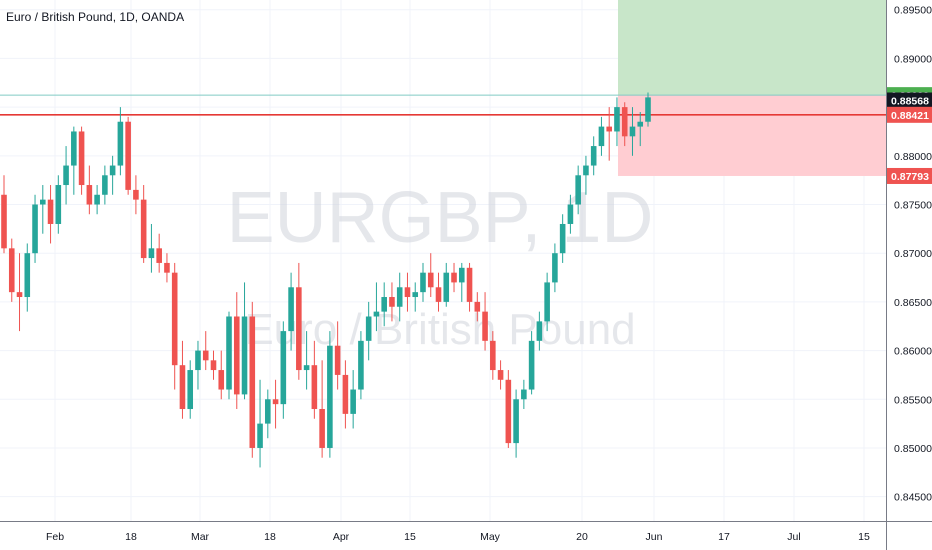 This screenshot has height=550, width=932. What do you see at coordinates (724, 537) in the screenshot?
I see `x-tick-label: 17` at bounding box center [724, 537].